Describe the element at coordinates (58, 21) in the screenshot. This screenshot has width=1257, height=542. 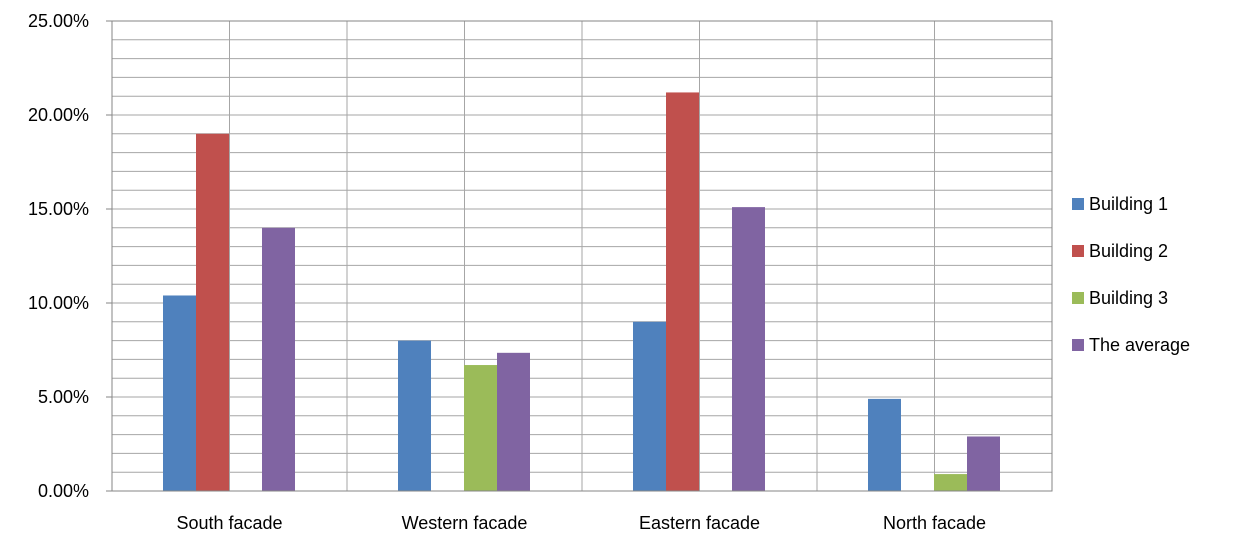
I see `y-tick-label: 25.00%` at that location.